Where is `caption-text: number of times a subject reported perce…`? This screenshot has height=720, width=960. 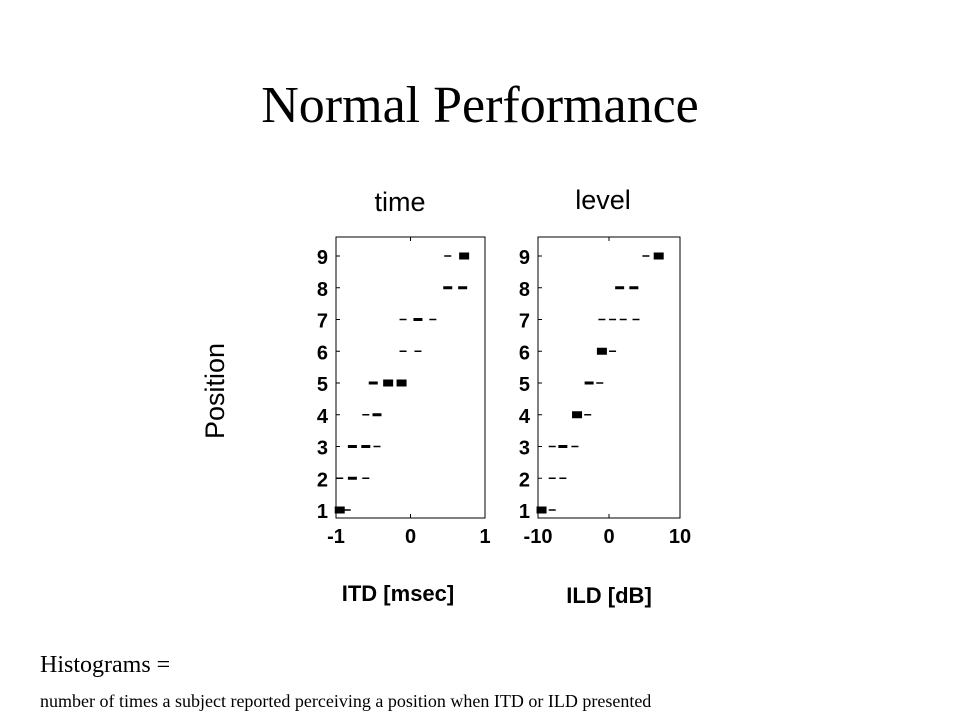
caption-text: number of times a subject reported perce… is located at coordinates (346, 701).